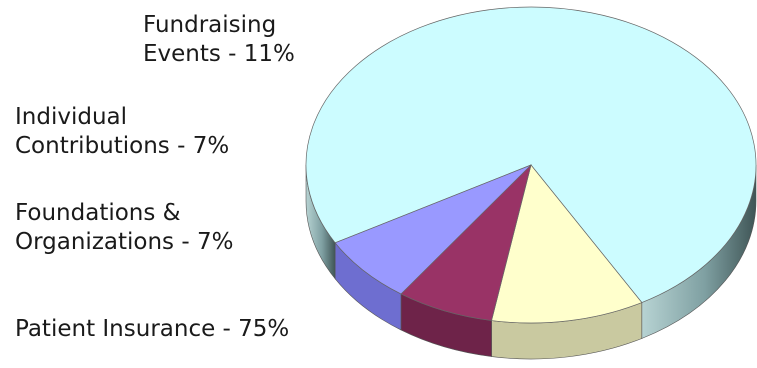  Describe the element at coordinates (152, 329) in the screenshot. I see `label-patient-insurance: Patient Insurance - 75%` at that location.